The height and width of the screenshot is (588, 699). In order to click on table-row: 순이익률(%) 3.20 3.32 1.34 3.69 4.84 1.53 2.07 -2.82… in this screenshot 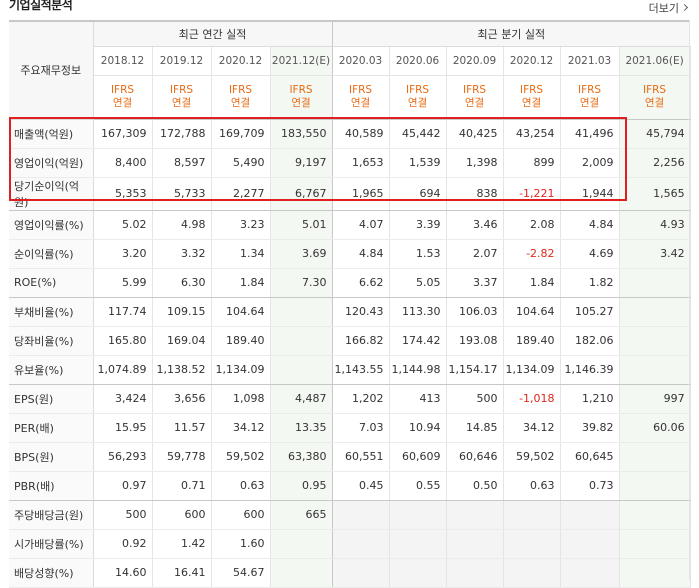, I will do `click(350, 254)`.